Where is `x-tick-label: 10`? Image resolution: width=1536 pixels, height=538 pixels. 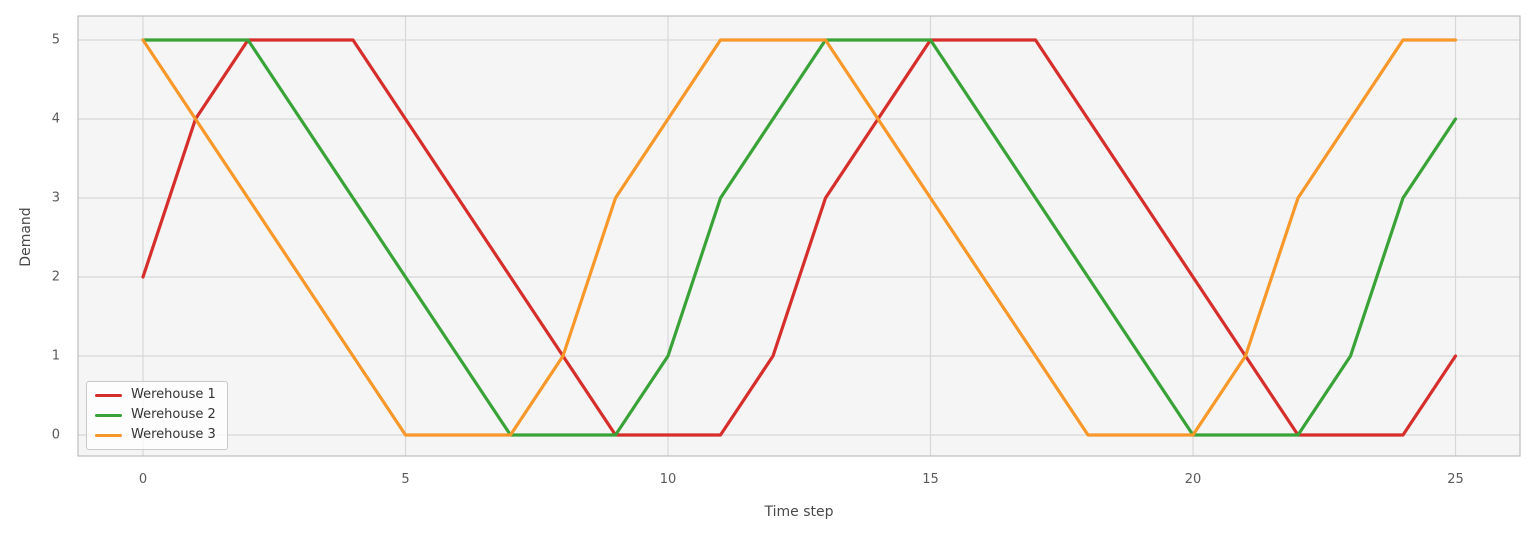
x-tick-label: 10 is located at coordinates (668, 479).